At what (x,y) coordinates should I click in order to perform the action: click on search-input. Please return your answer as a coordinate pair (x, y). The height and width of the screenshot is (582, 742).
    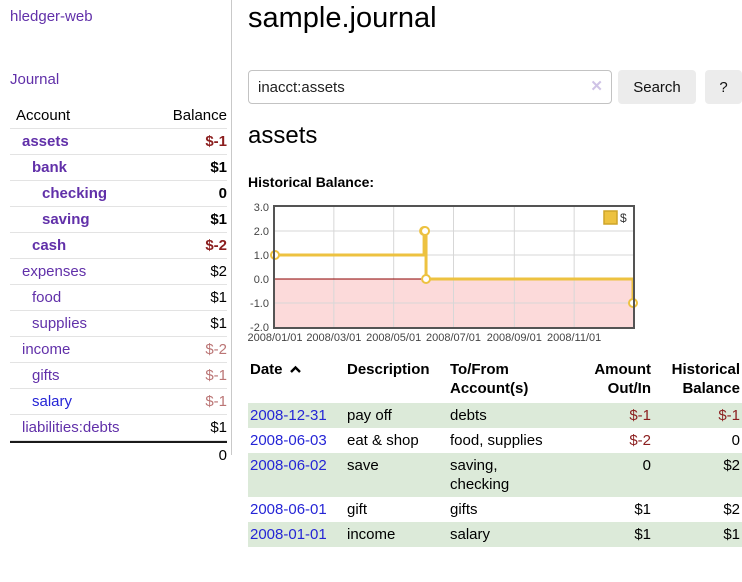
    Looking at the image, I should click on (430, 87).